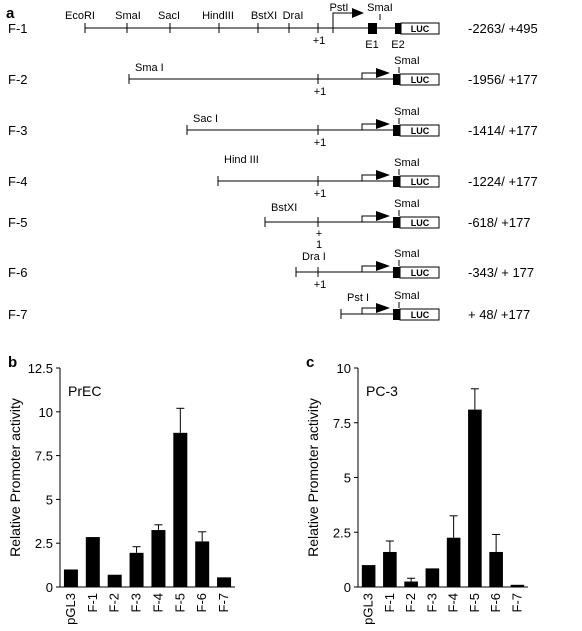 This screenshot has width=582, height=631. I want to click on y-tick-label: 5, so click(49, 499).